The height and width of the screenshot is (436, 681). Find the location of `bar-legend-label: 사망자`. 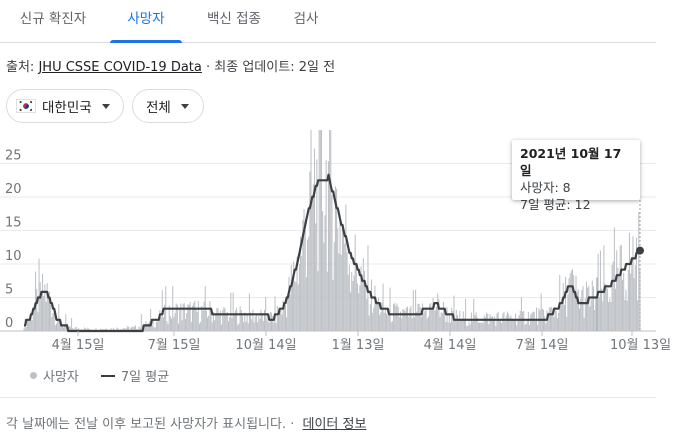

bar-legend-label: 사망자 is located at coordinates (61, 377).